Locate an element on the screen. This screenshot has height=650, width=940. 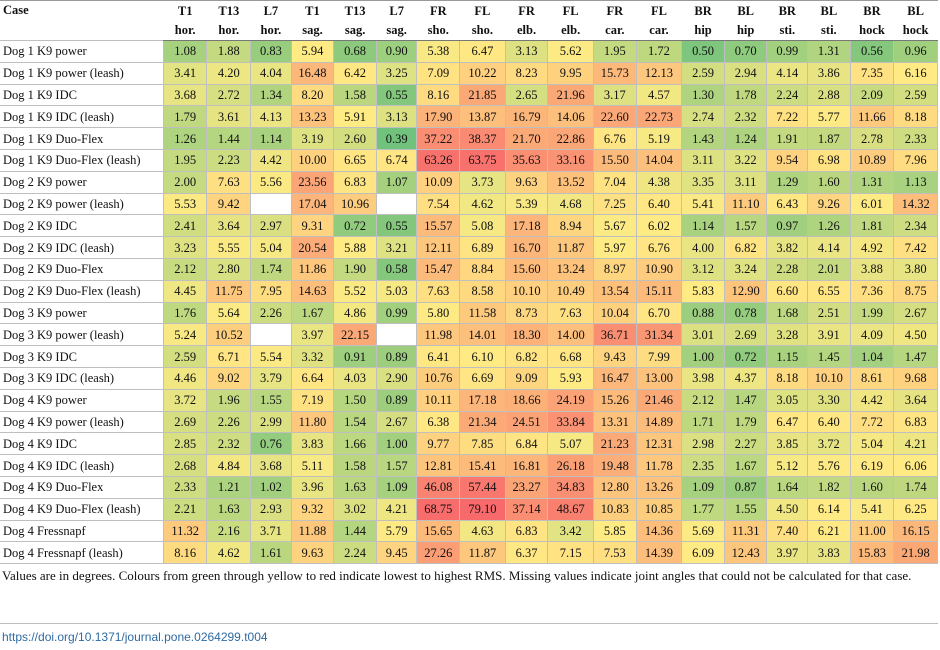
table-cell: 3.19 is located at coordinates (312, 138).